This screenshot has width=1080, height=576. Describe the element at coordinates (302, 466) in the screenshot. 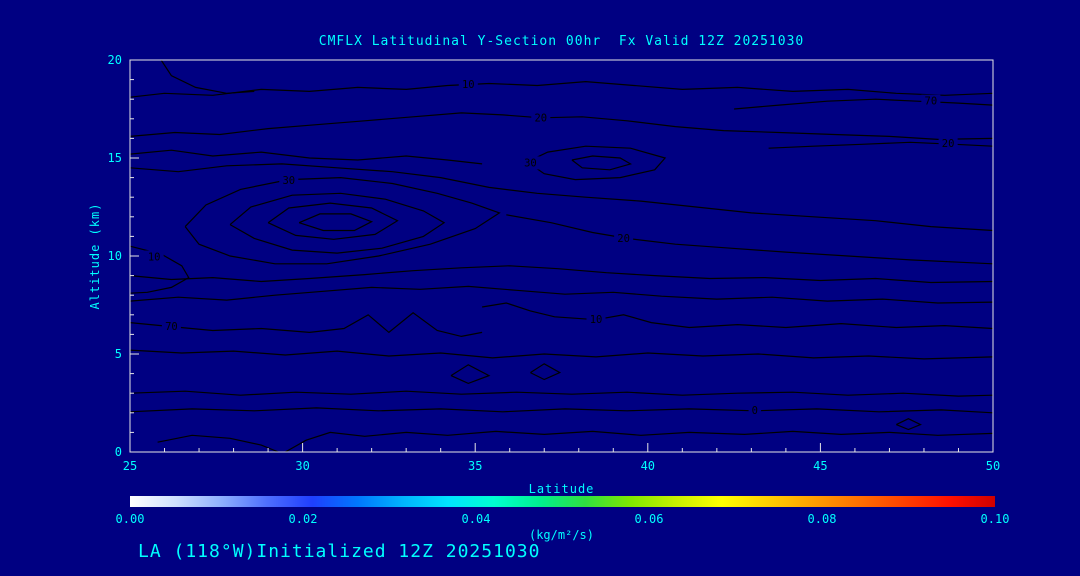

I see `x-tick-label: 30` at that location.